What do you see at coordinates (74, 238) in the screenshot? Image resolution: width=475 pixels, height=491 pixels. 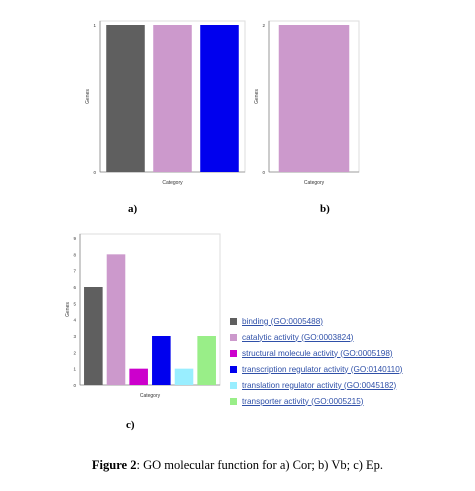 I see `y-tick-label: 9` at bounding box center [74, 238].